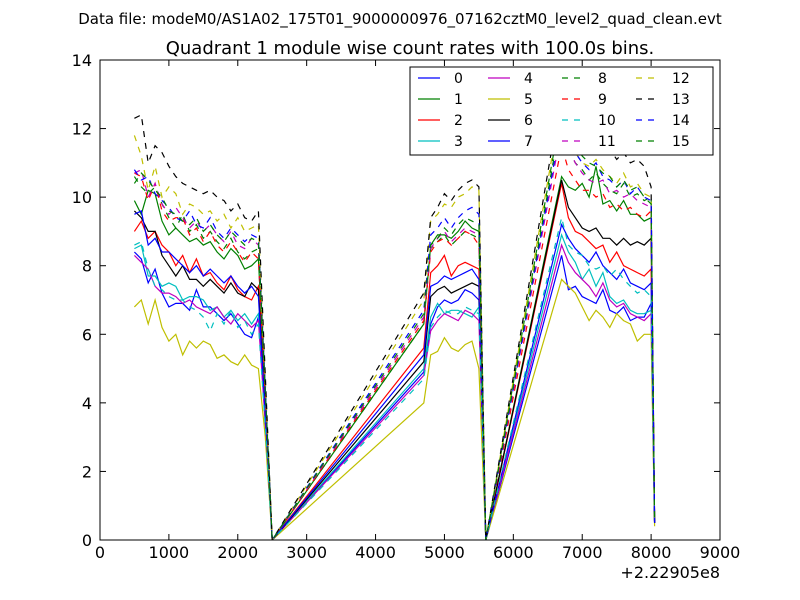 This screenshot has height=600, width=800. What do you see at coordinates (528, 142) in the screenshot?
I see `legend-label-7: 7` at bounding box center [528, 142].